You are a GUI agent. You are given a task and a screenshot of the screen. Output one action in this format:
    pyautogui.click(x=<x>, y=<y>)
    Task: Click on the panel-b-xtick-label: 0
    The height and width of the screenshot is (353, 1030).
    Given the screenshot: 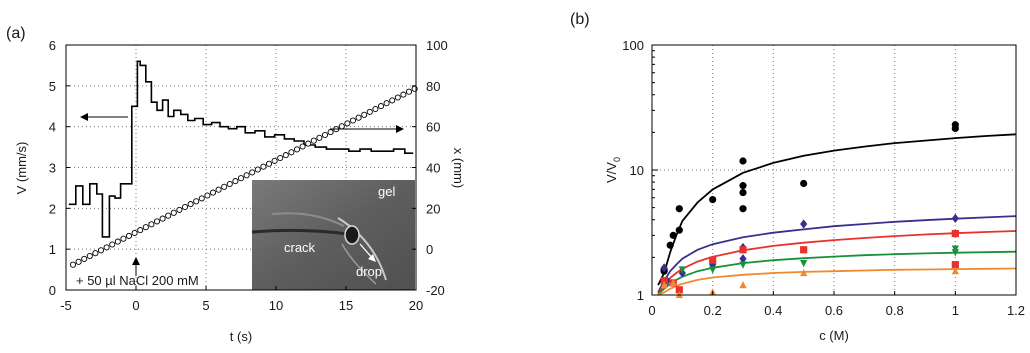 What is the action you would take?
    pyautogui.click(x=651, y=310)
    